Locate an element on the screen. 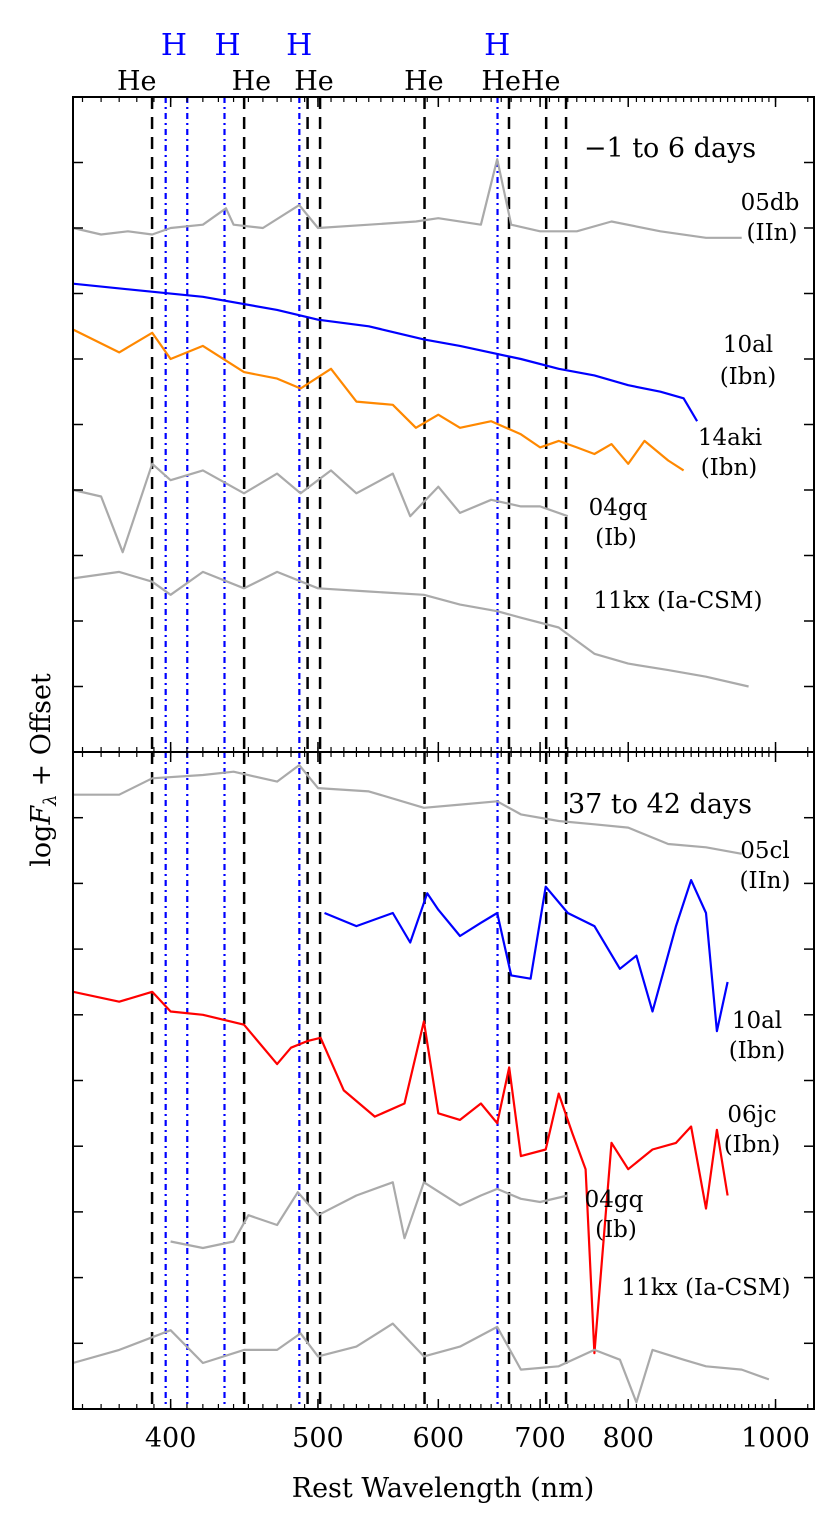 The height and width of the screenshot is (1519, 832). spectrum-05cl-bottom is located at coordinates (407, 809).